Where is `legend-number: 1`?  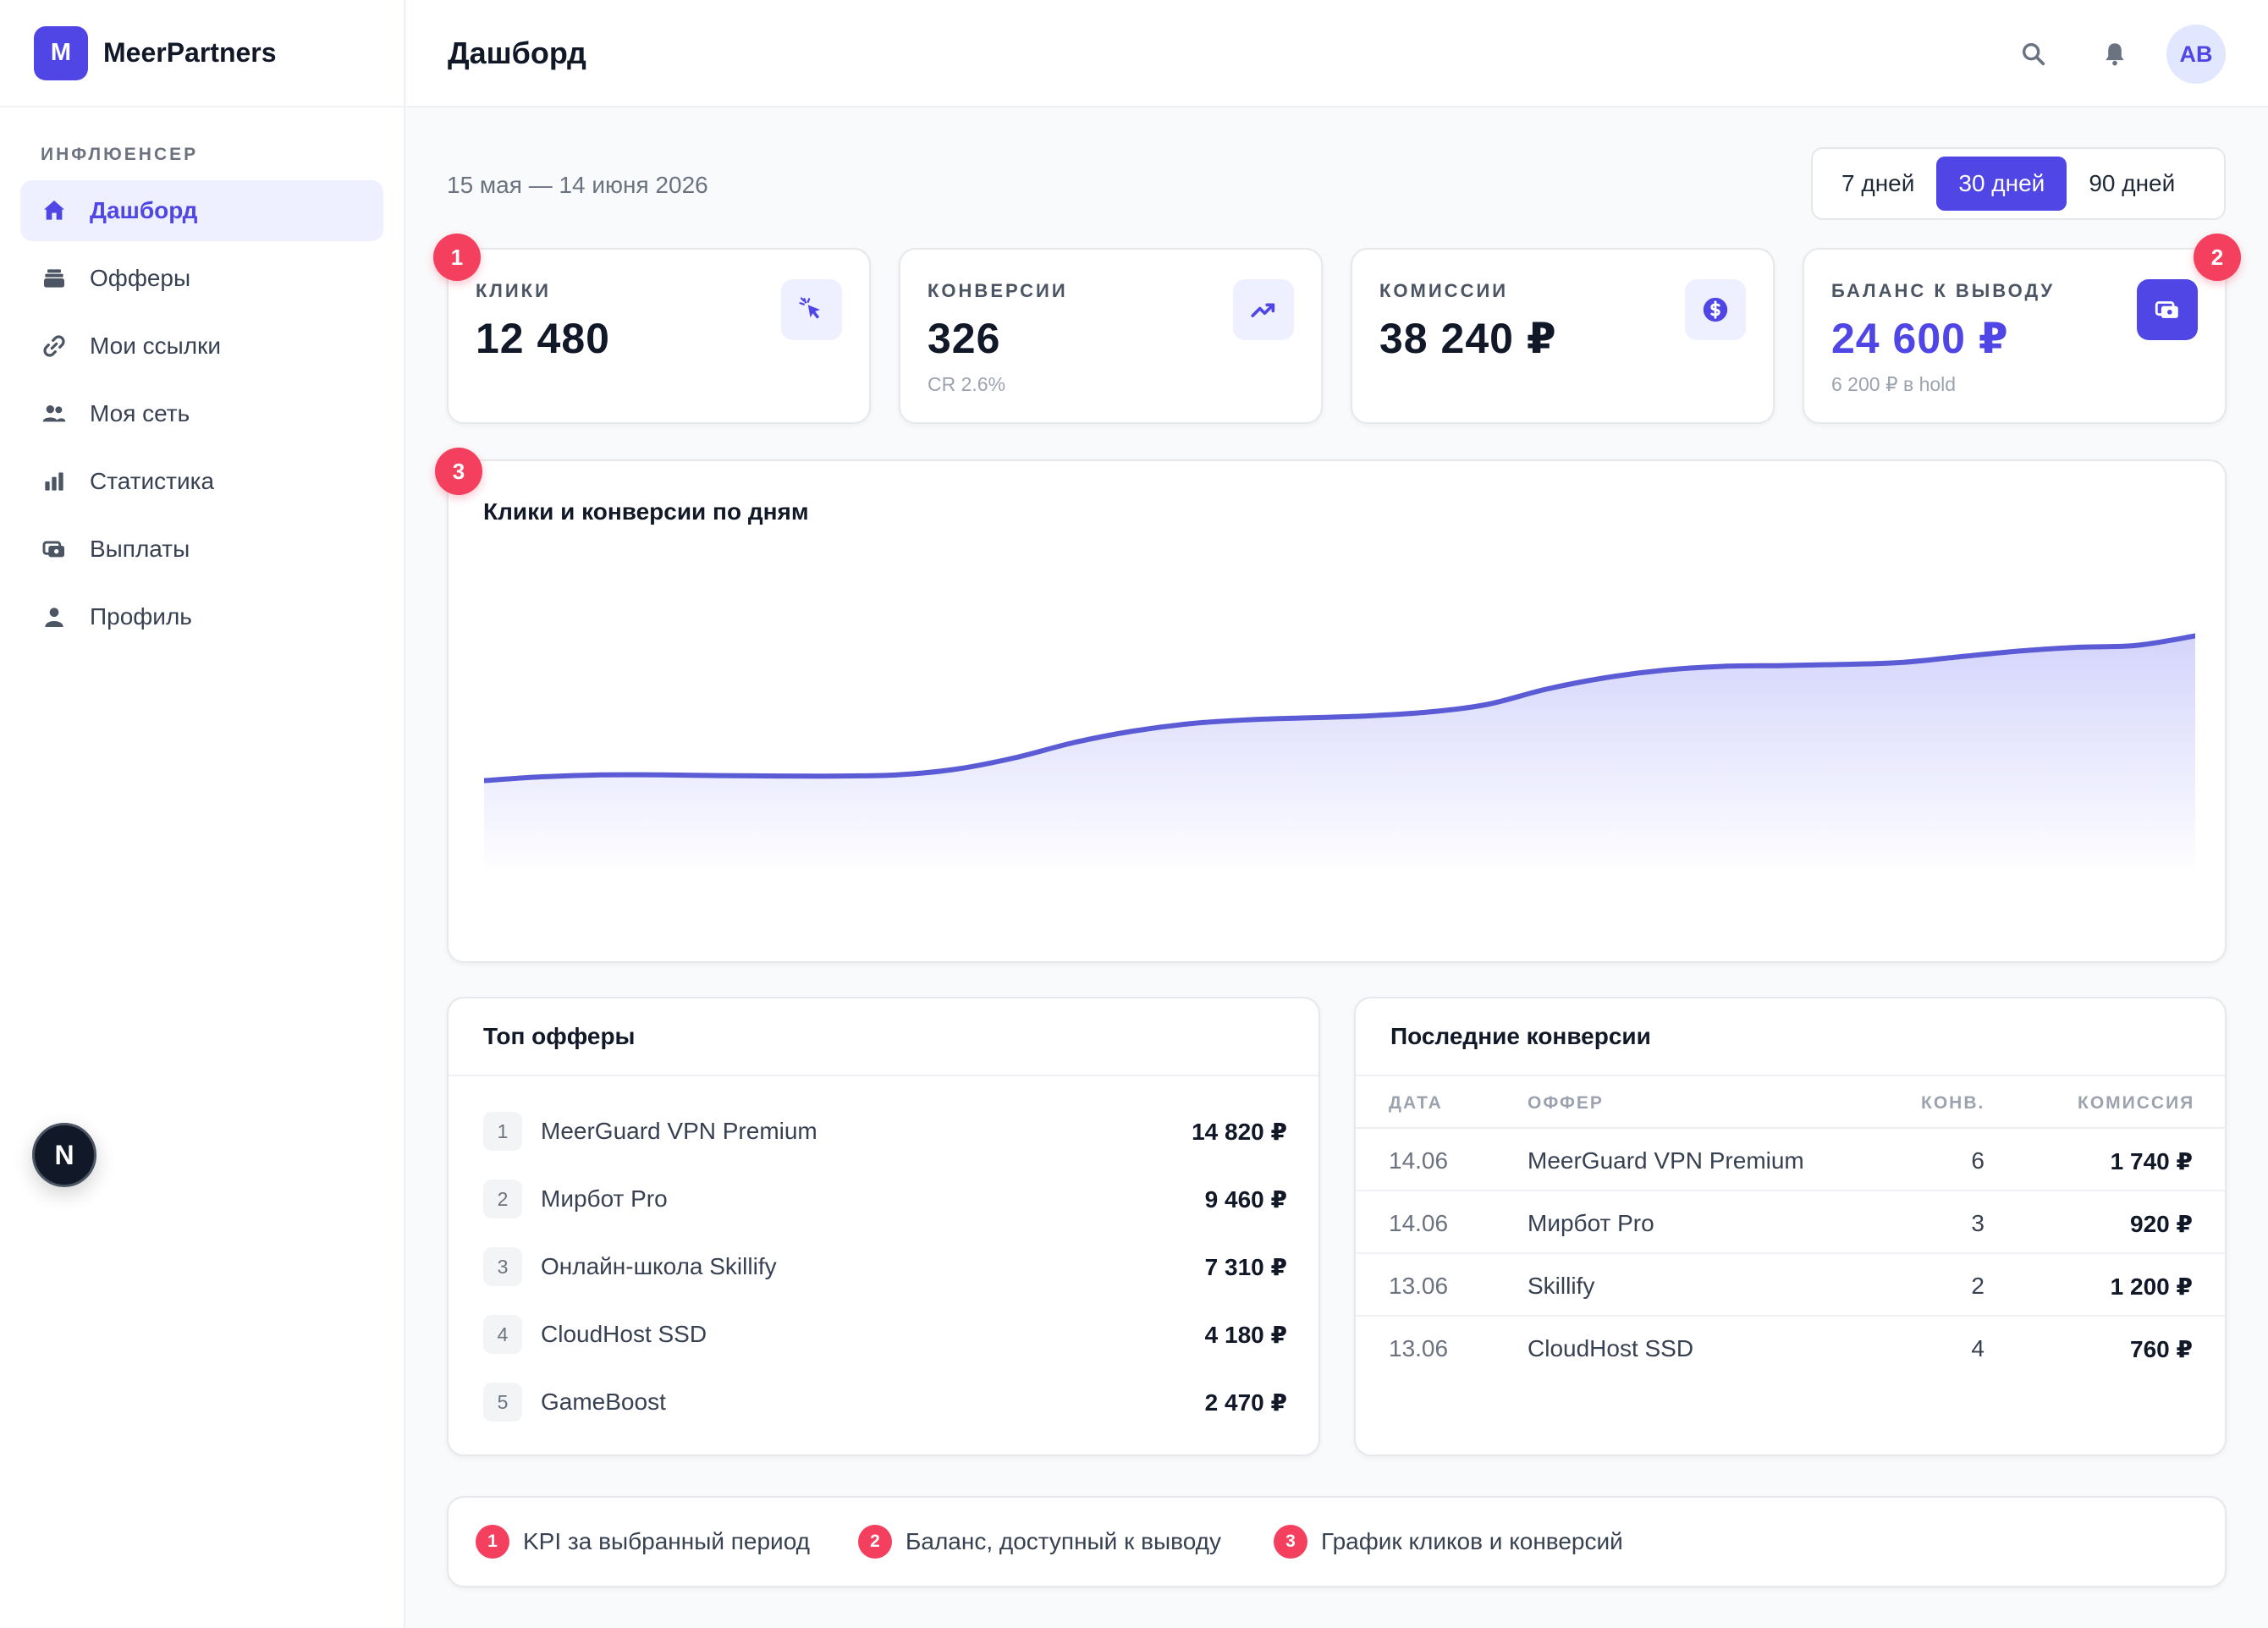
legend-number: 1 is located at coordinates (493, 1542).